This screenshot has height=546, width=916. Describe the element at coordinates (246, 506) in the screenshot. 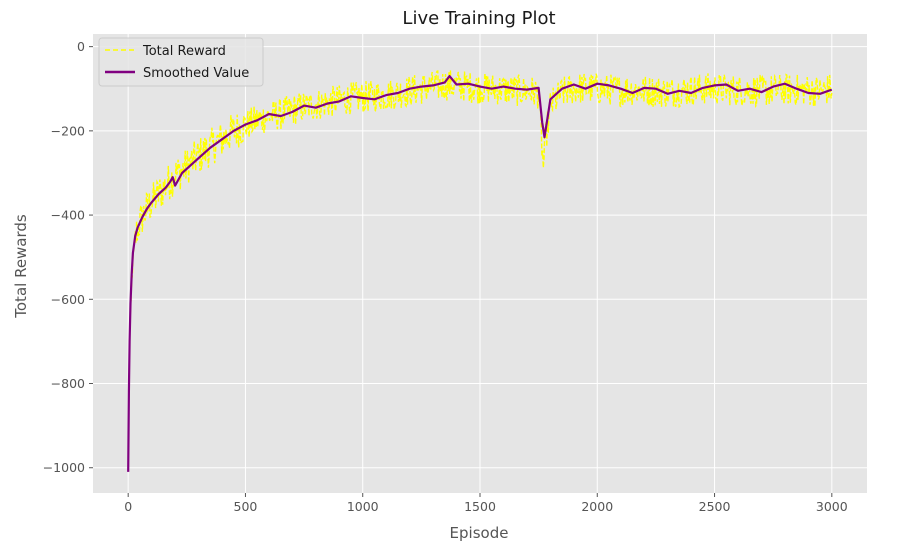

I see `x-tick-label: 500` at that location.